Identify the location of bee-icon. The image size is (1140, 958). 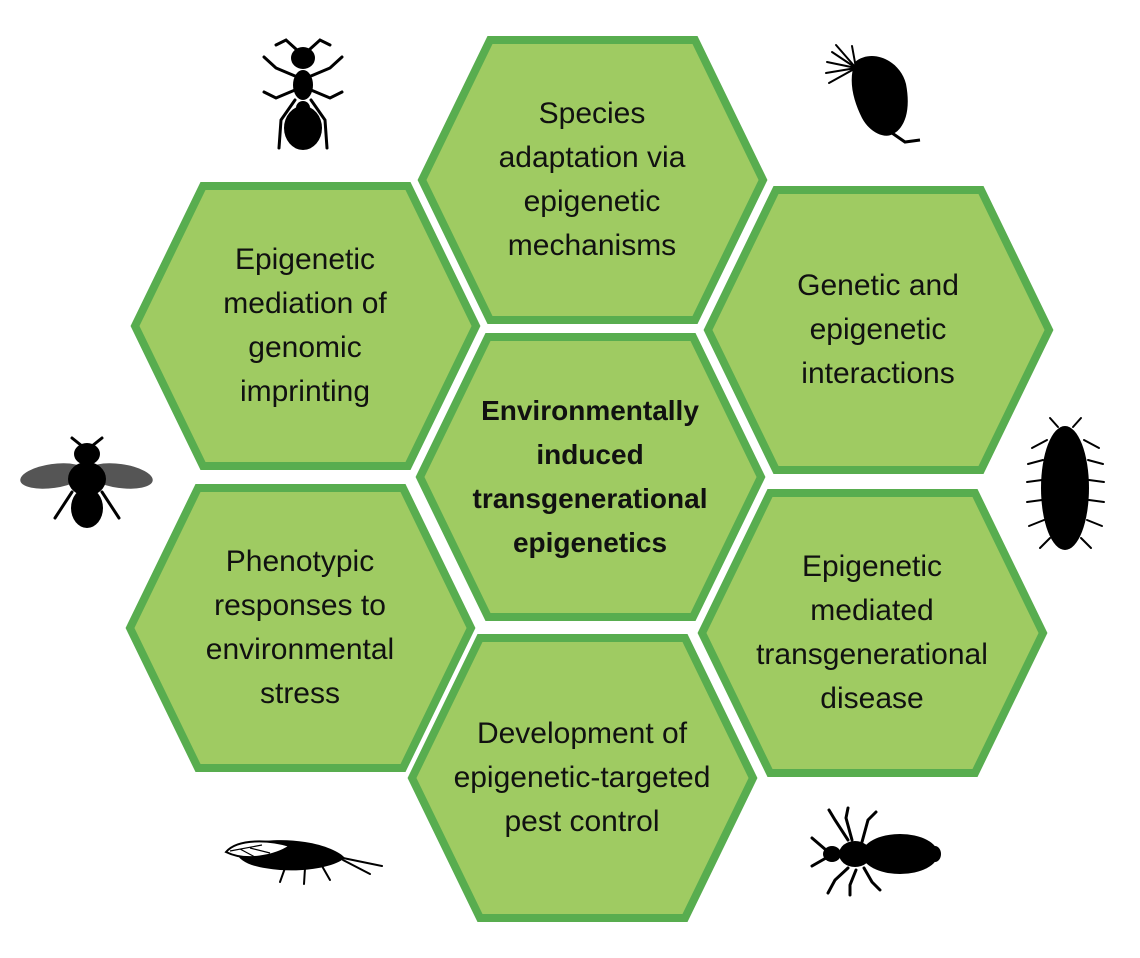
(86, 482).